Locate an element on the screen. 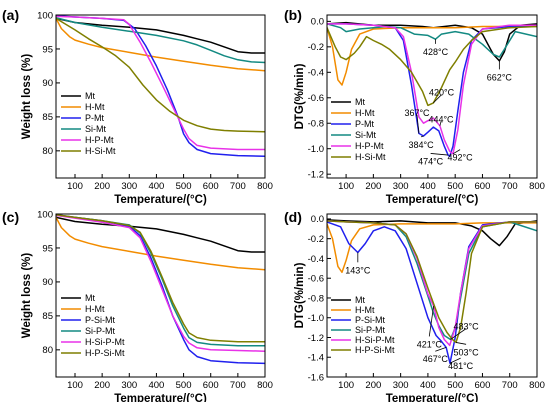  annotation-label: 483°C is located at coordinates (467, 327).